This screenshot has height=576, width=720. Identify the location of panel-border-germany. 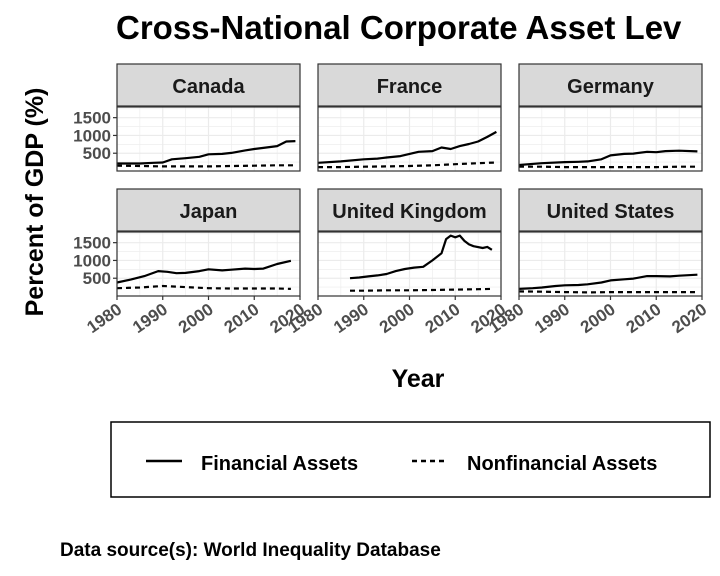
(610, 139).